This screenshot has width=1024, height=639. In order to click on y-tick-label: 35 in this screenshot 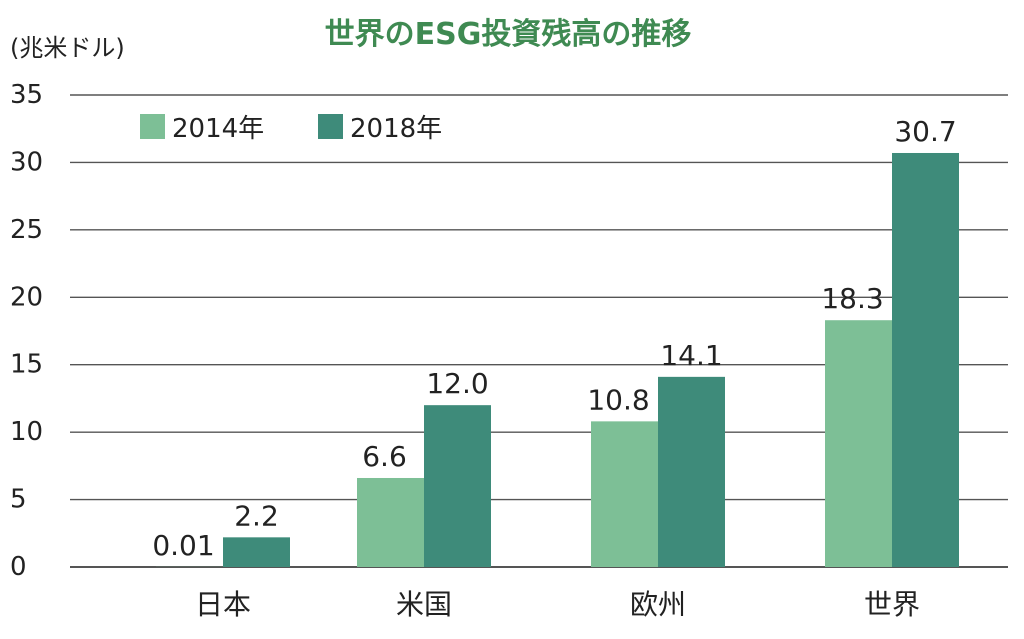, I will do `click(26, 95)`.